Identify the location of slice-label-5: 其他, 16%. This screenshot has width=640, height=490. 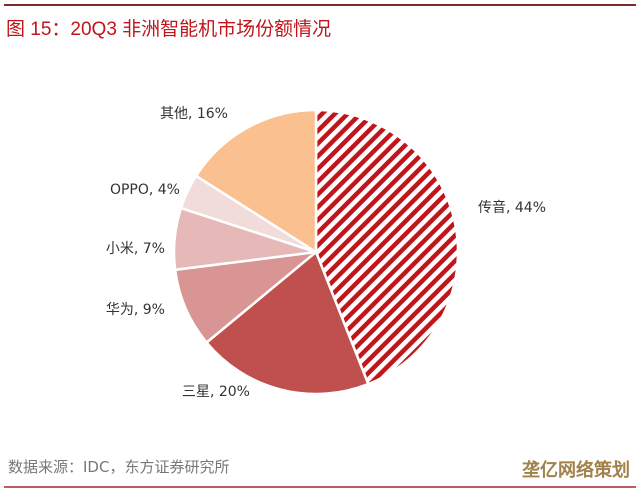
(194, 114).